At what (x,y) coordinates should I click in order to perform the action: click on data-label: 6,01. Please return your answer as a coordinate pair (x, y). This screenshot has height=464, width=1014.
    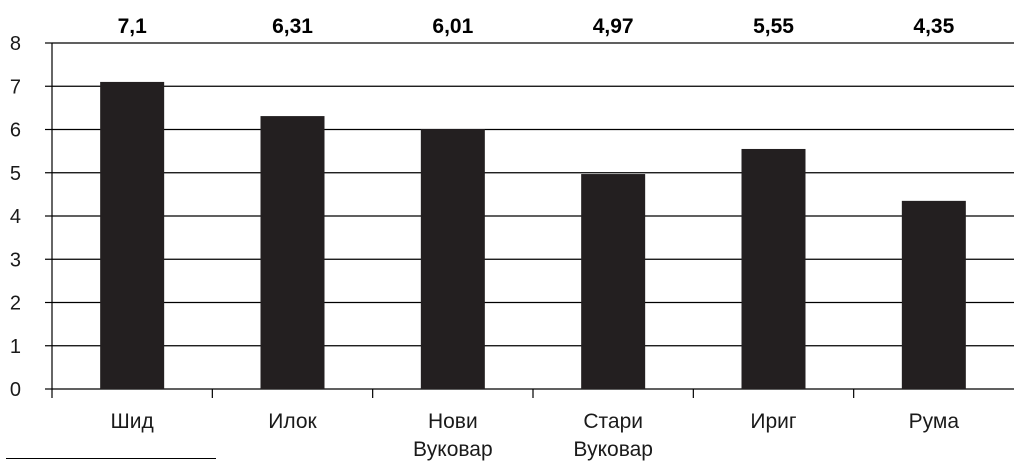
    Looking at the image, I should click on (452, 26).